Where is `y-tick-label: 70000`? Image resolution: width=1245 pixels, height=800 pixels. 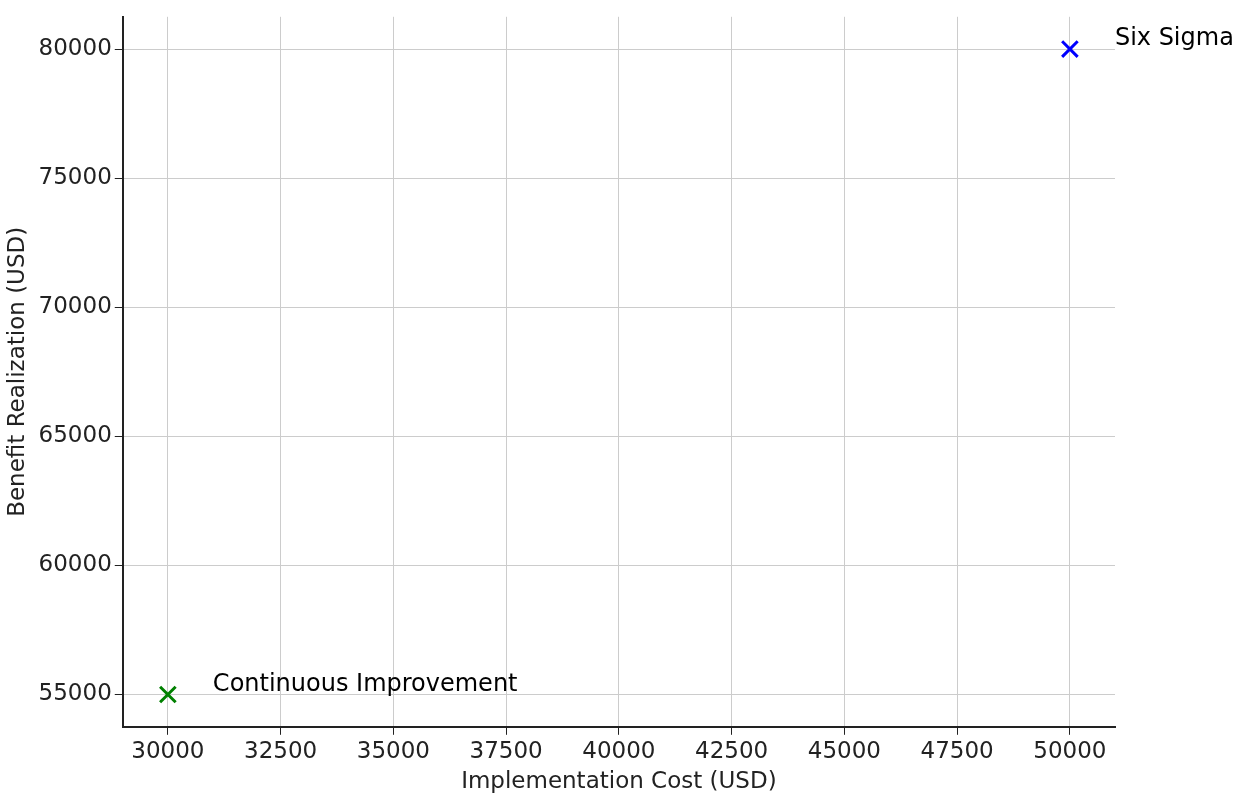
y-tick-label: 70000 is located at coordinates (75, 305).